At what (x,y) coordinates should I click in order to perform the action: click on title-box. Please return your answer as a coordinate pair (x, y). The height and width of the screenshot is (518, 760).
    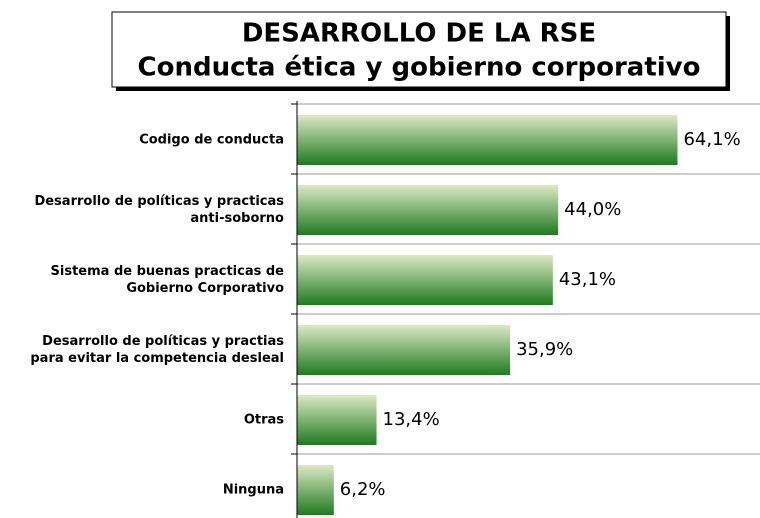
    Looking at the image, I should click on (419, 49).